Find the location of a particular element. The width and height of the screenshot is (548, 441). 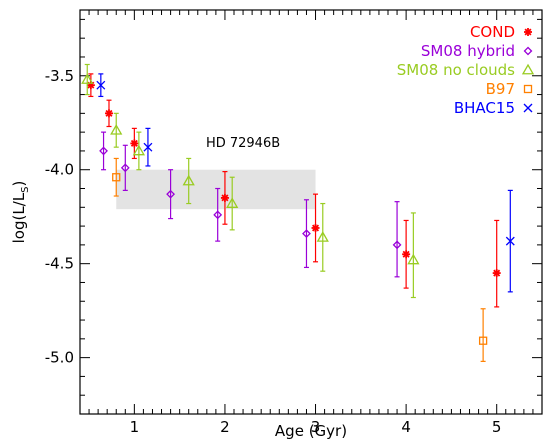

x-tick-label: 1 is located at coordinates (135, 427).